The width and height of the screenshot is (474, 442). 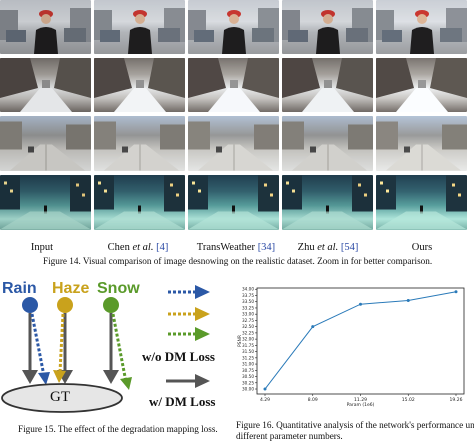 I want to click on thumb-city-street-transweather, so click(x=233, y=85).